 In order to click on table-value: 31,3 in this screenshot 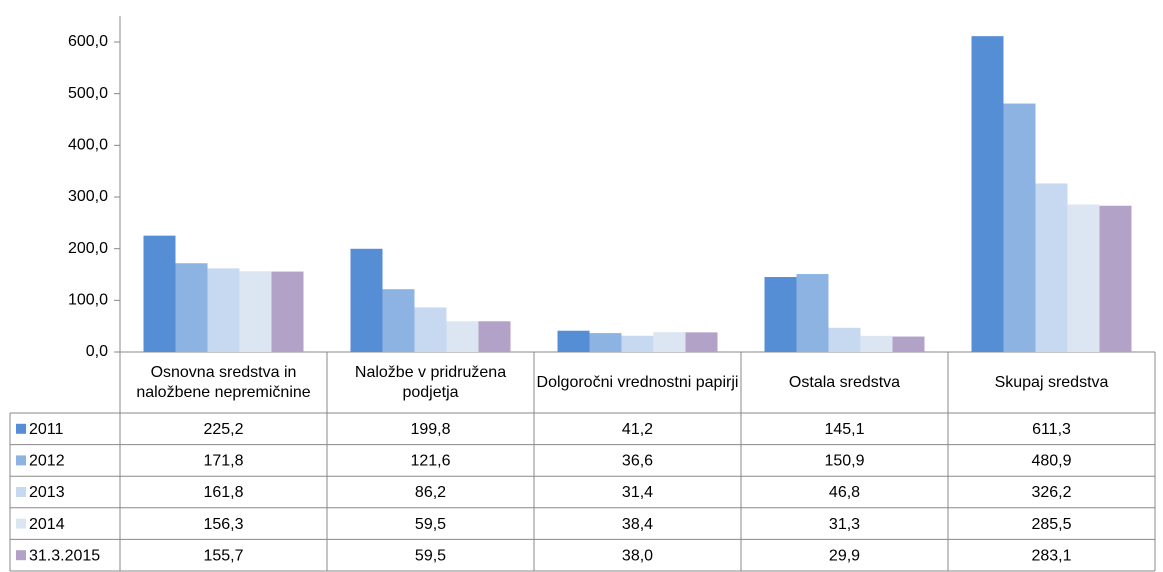, I will do `click(844, 524)`.